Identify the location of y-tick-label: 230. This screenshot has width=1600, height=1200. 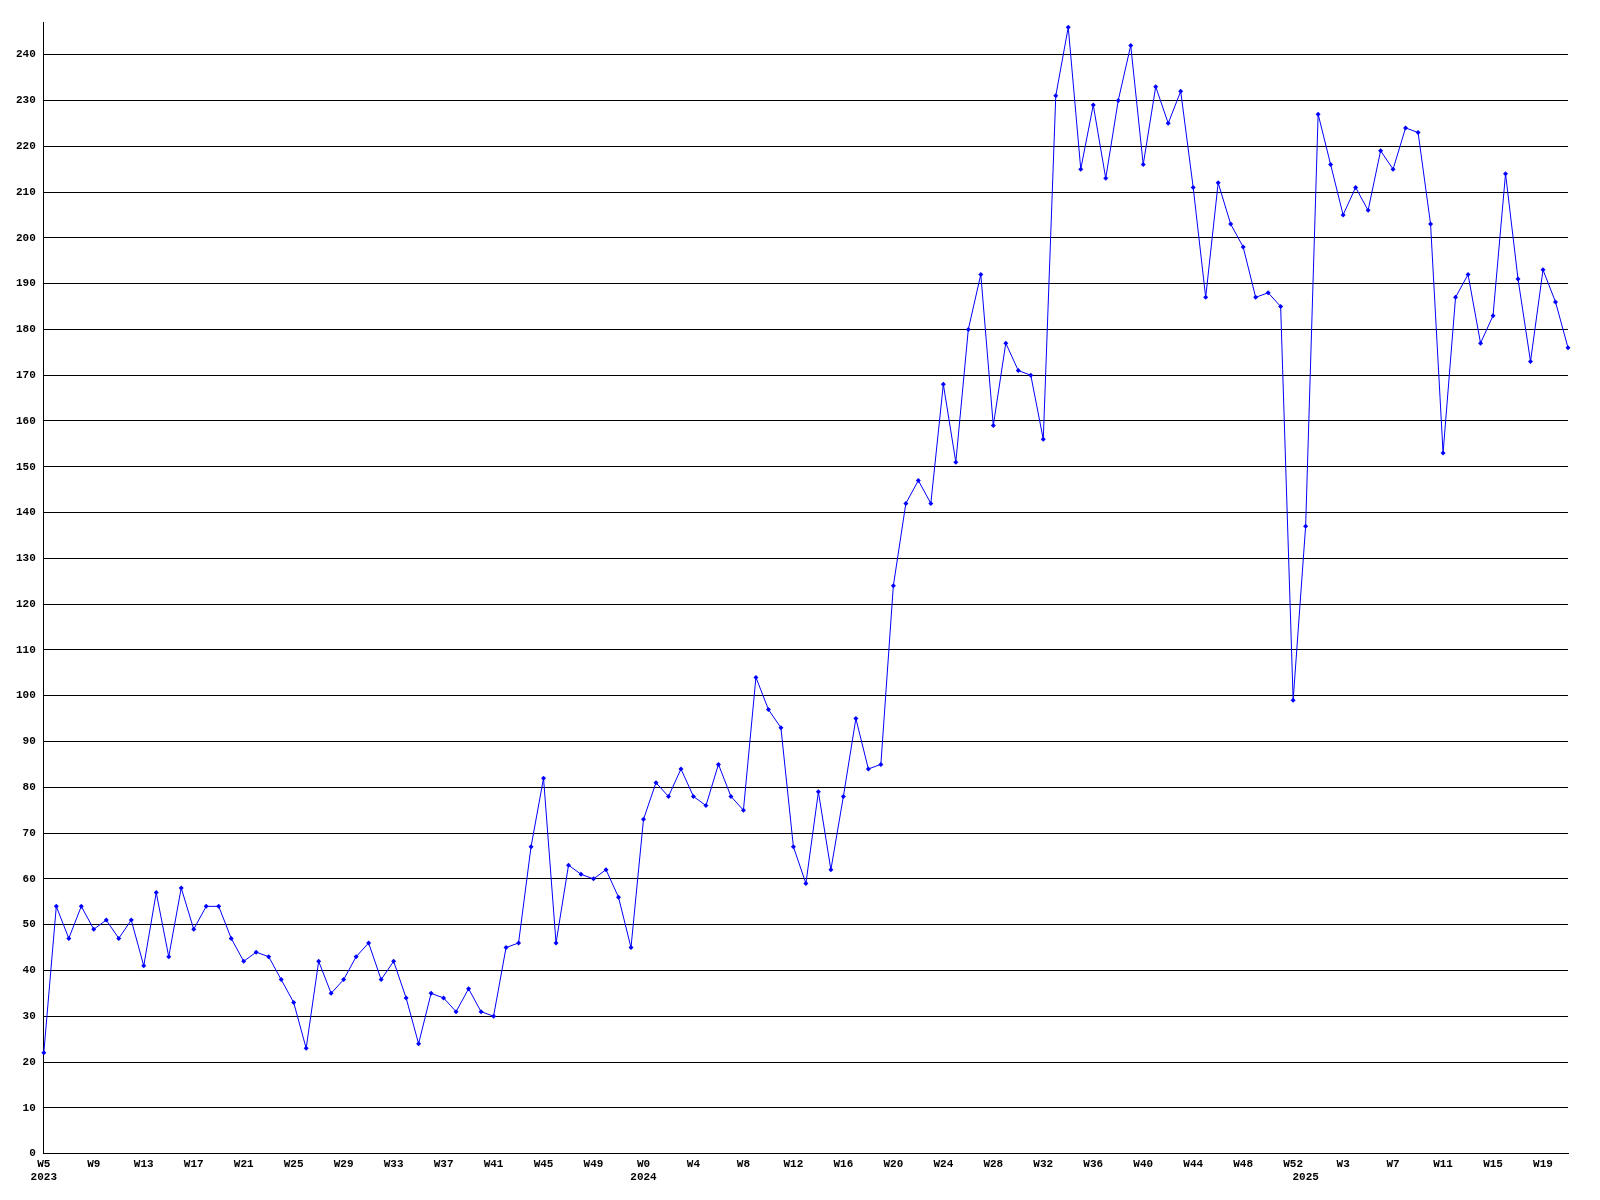
(25, 100).